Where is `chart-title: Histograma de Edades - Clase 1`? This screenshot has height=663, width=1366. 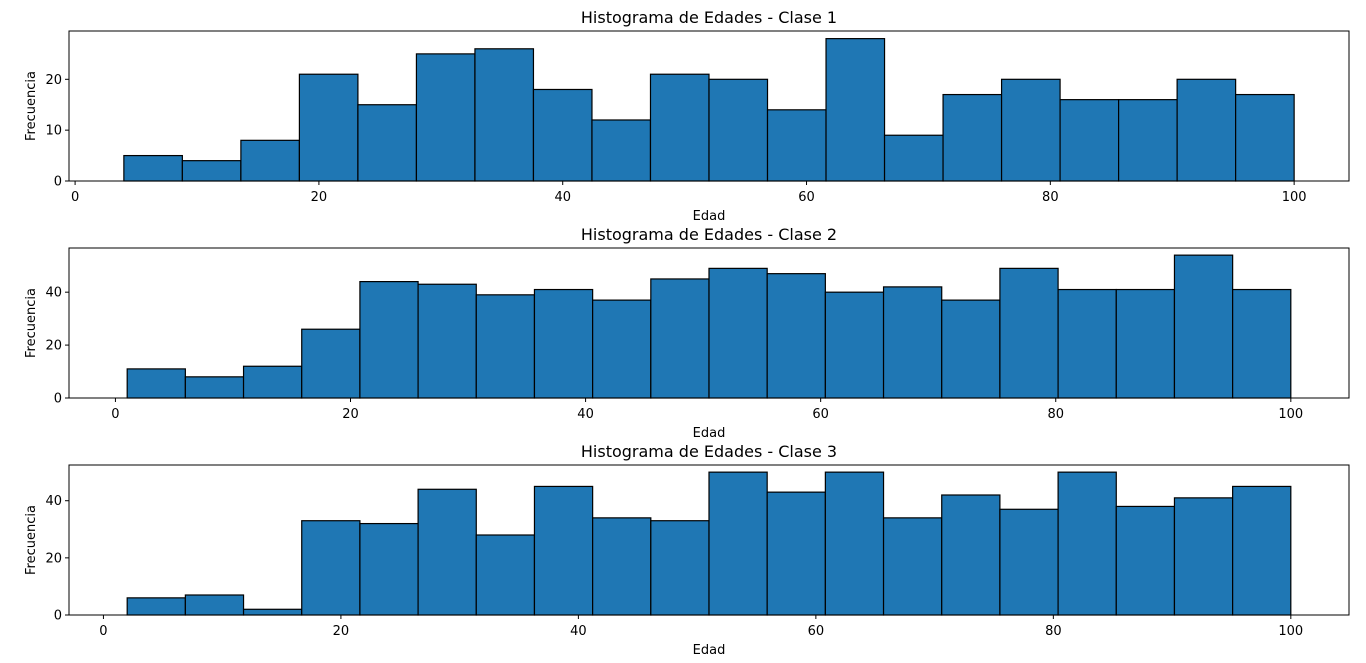
chart-title: Histograma de Edades - Clase 1 is located at coordinates (709, 17).